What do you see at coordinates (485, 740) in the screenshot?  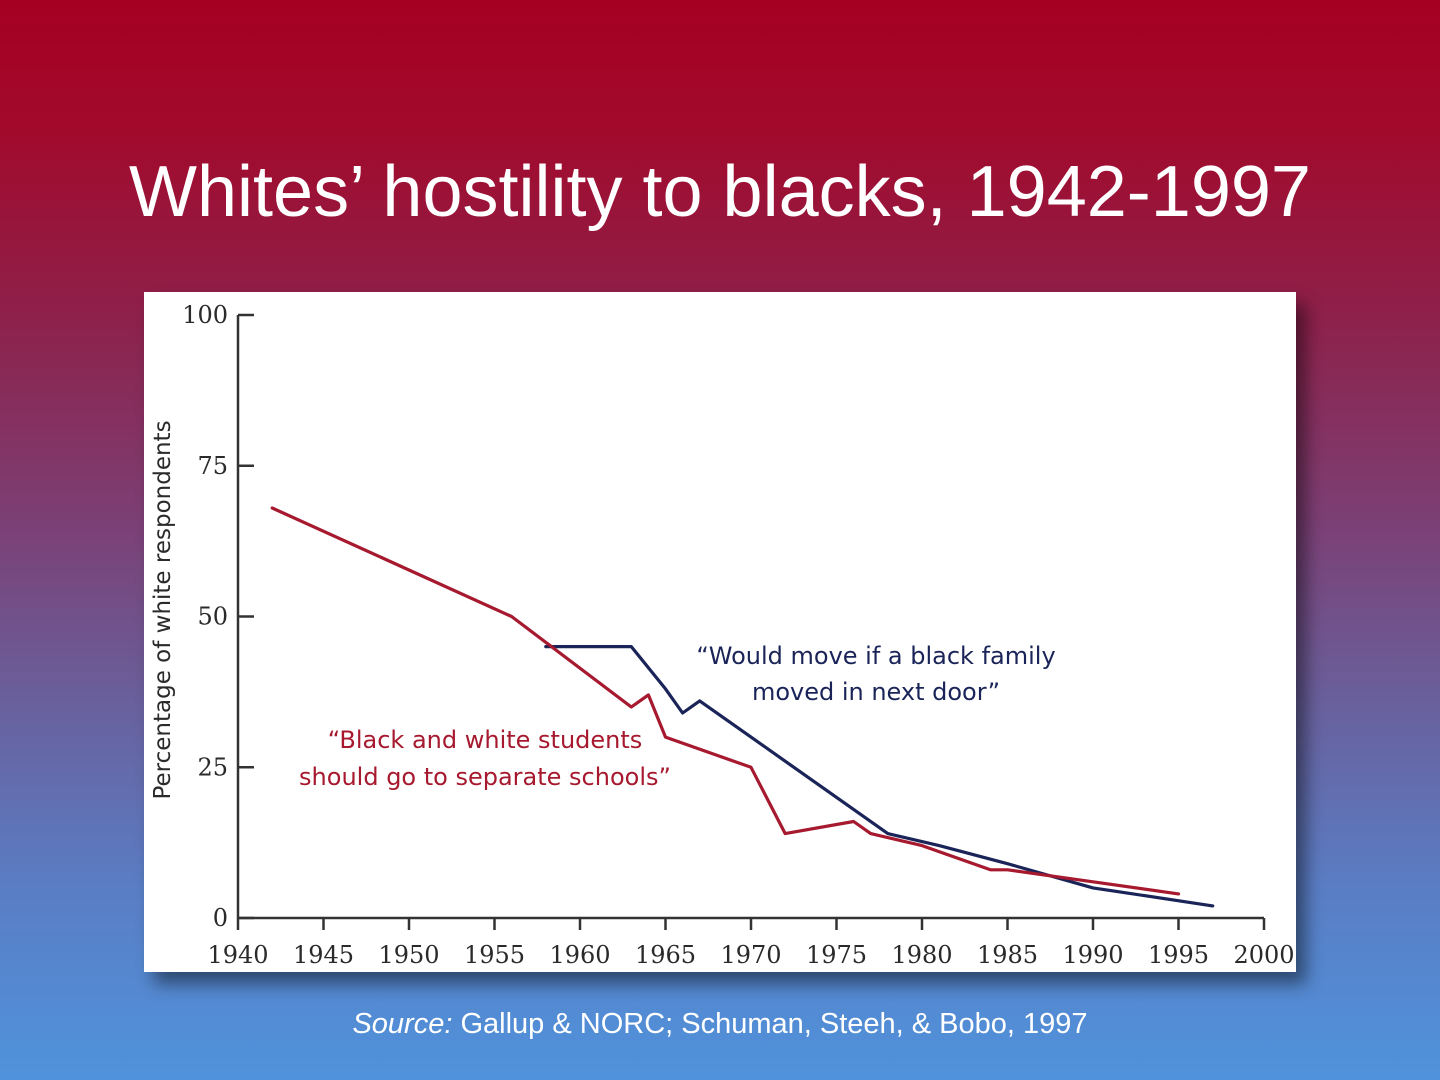 I see `schools-series-annotation-line1: “Black and white students` at bounding box center [485, 740].